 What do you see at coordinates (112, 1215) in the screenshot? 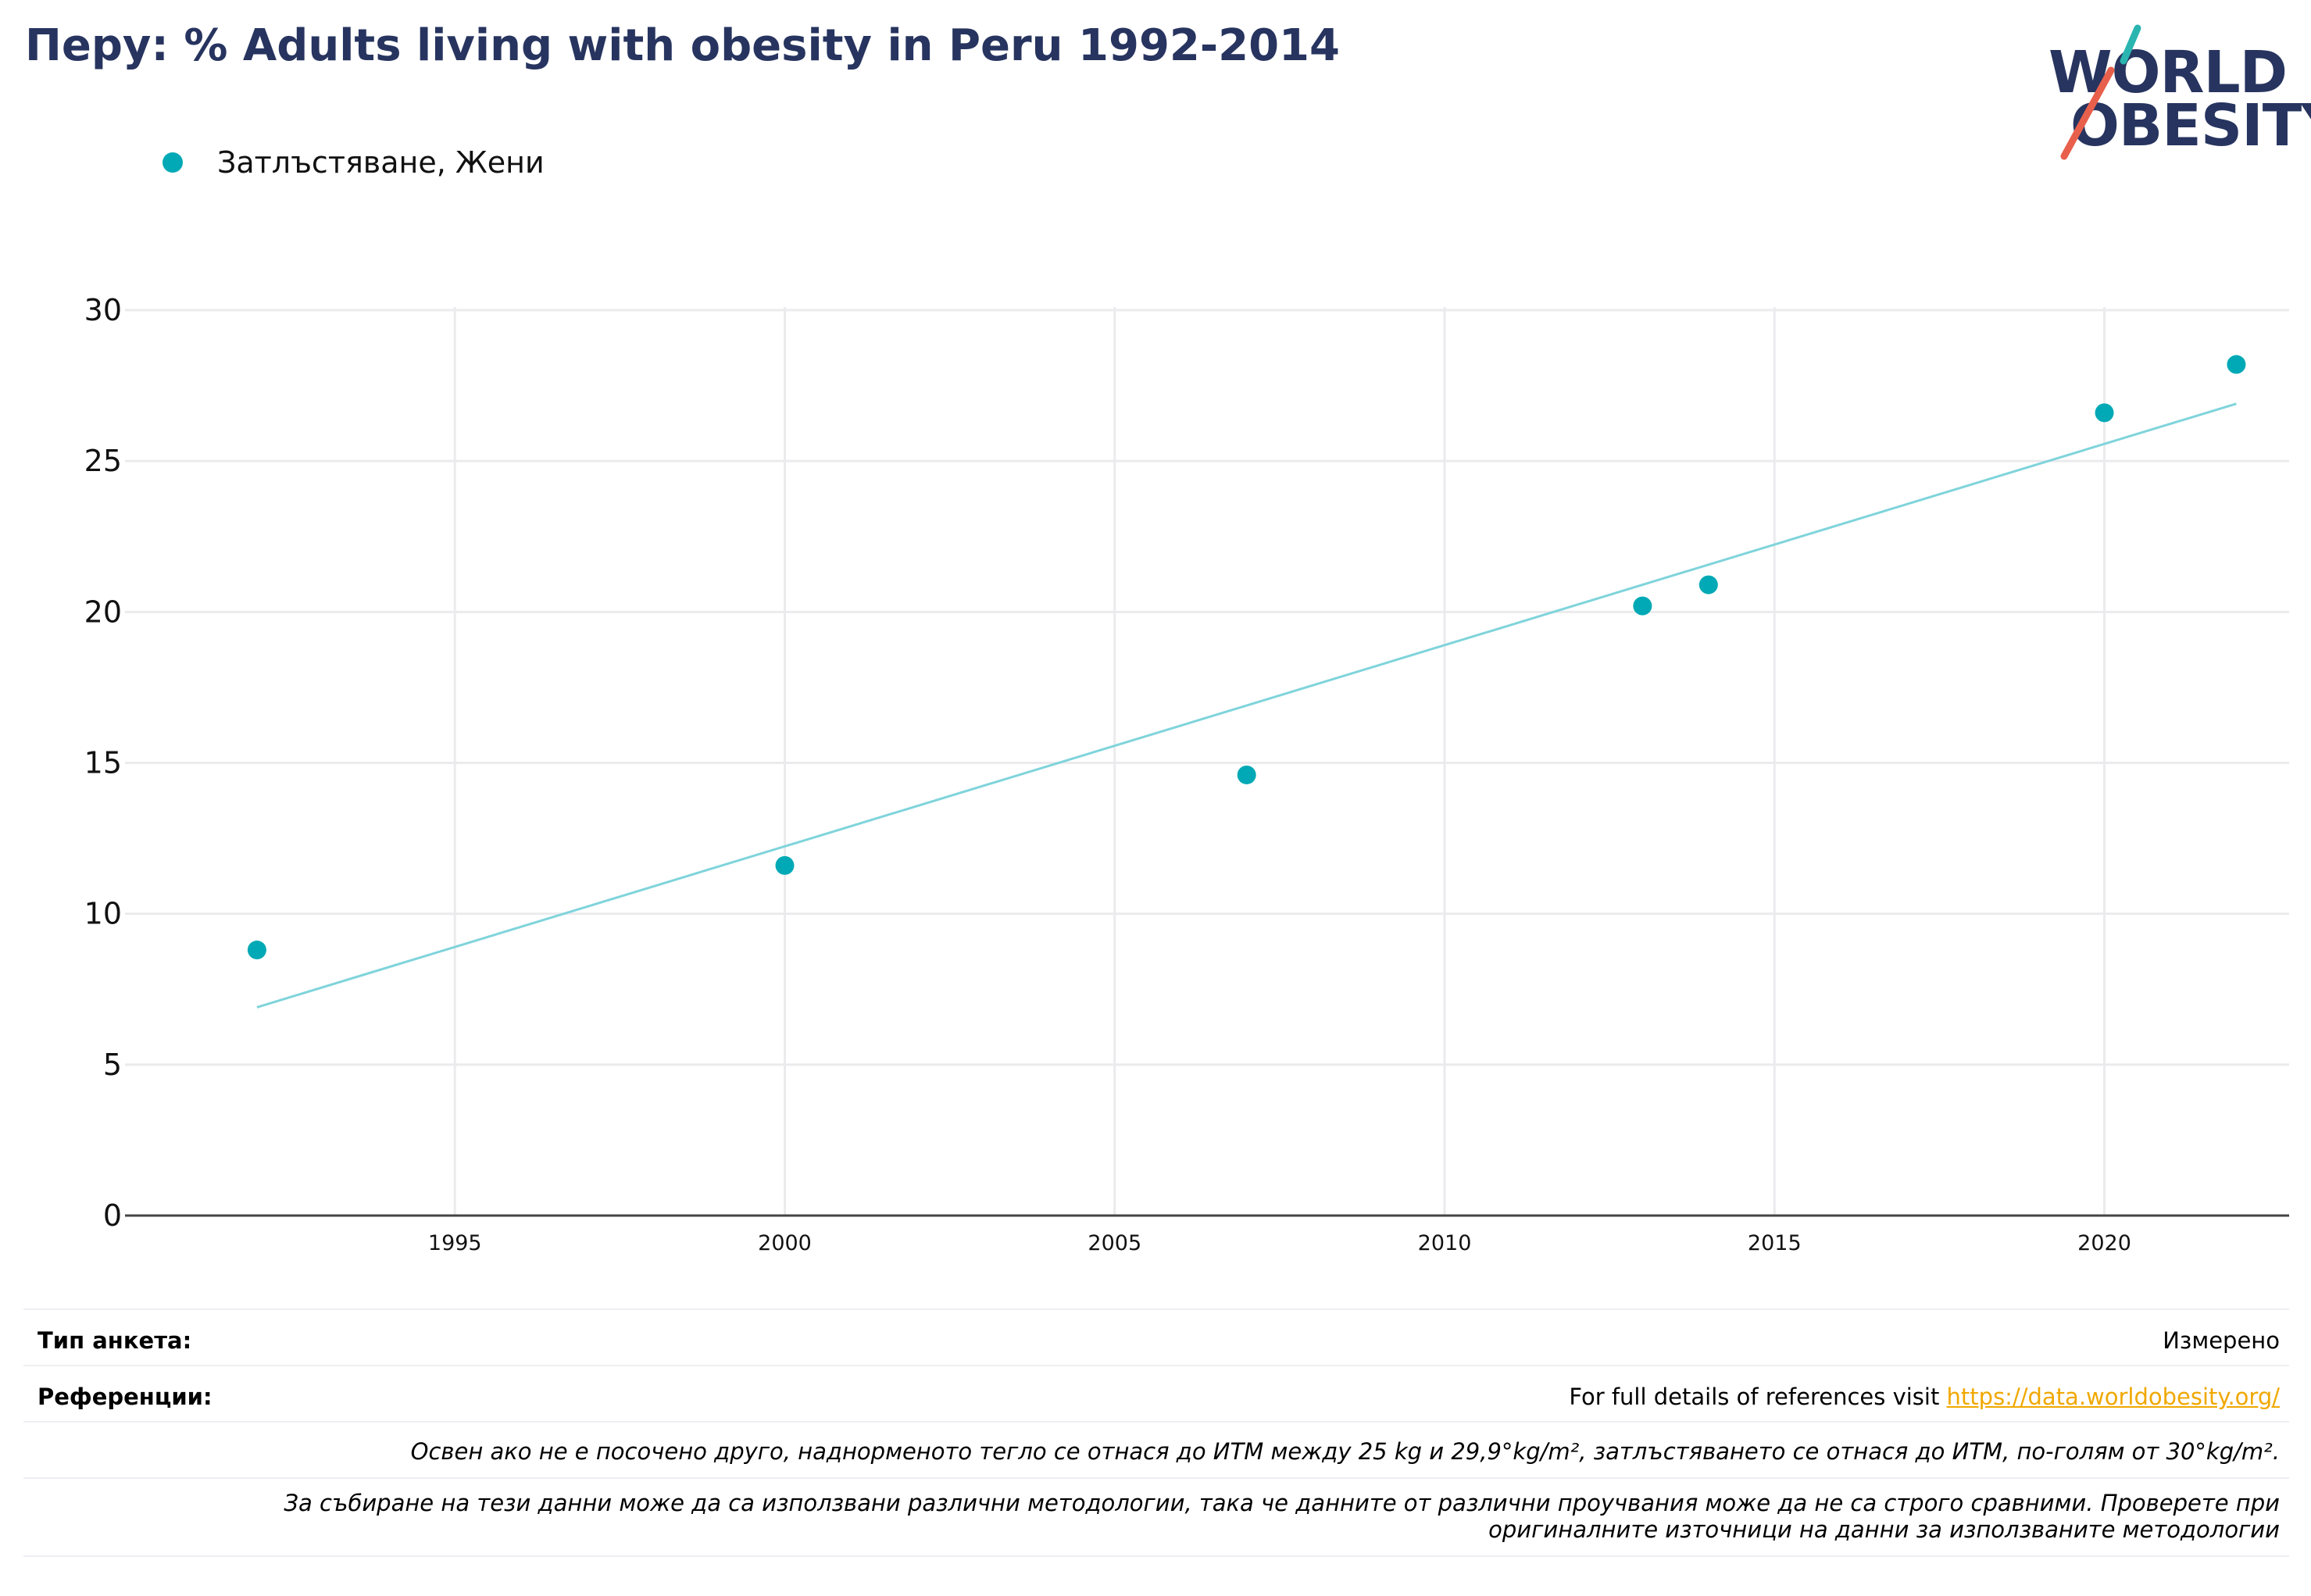
I see `y-tick-label: 0` at bounding box center [112, 1215].